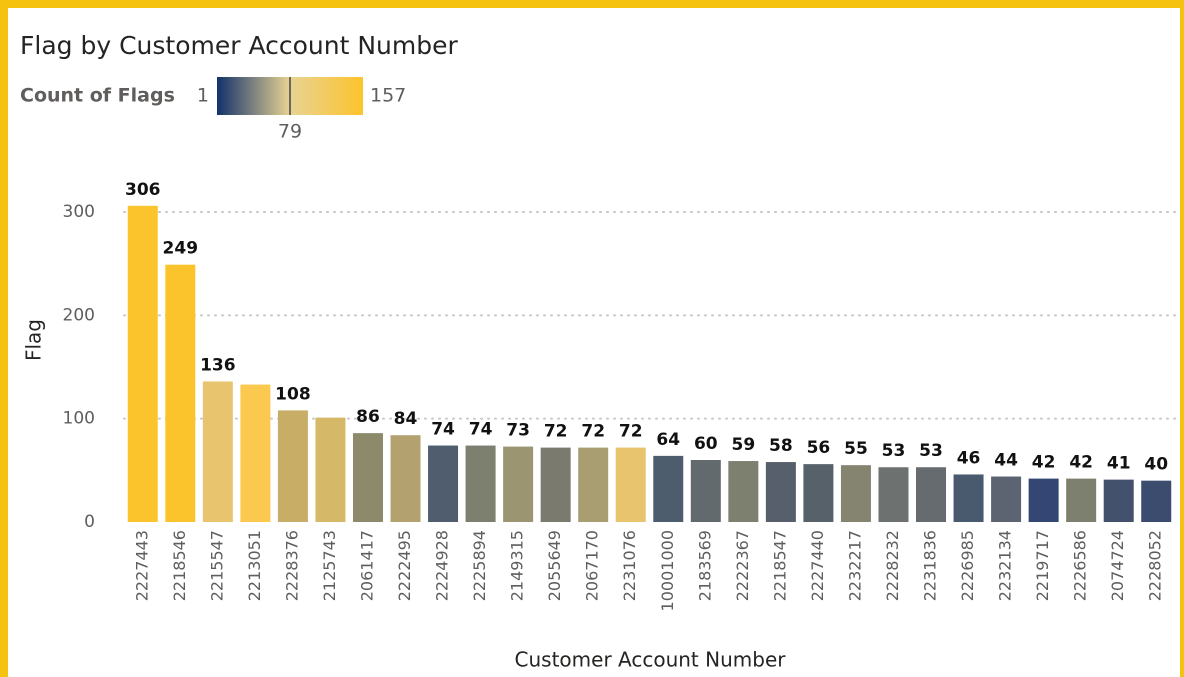 This screenshot has width=1184, height=677. I want to click on x-tick-label: 2225894, so click(479, 565).